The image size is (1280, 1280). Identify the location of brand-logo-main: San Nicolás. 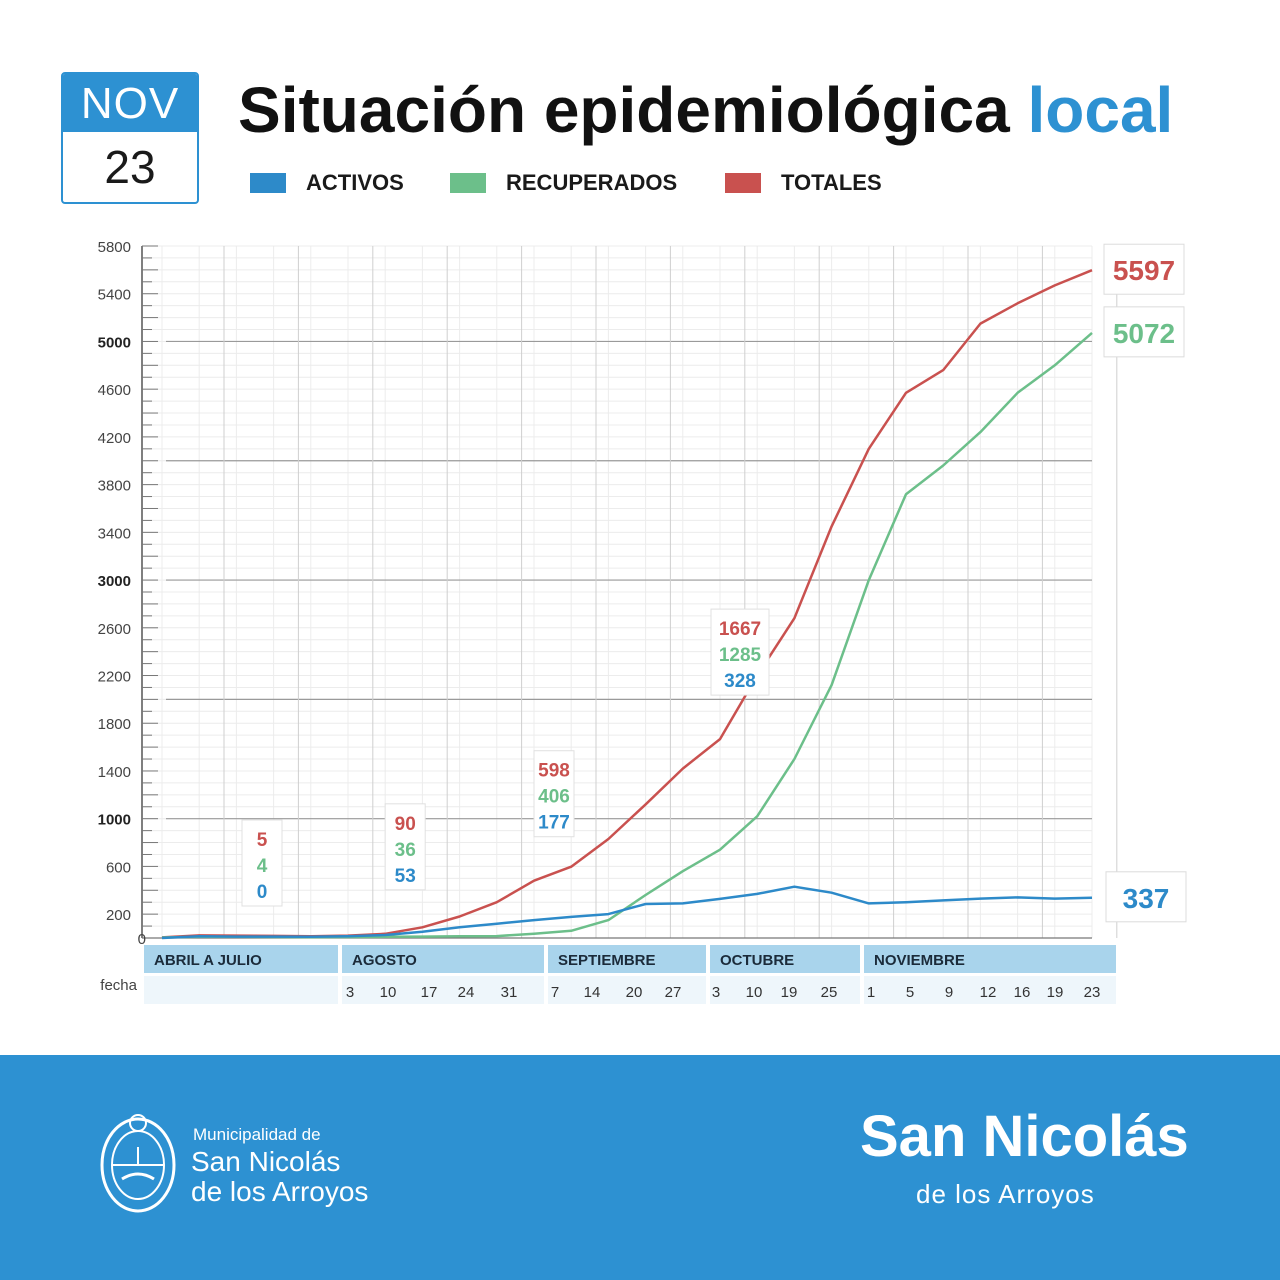
(1024, 1136).